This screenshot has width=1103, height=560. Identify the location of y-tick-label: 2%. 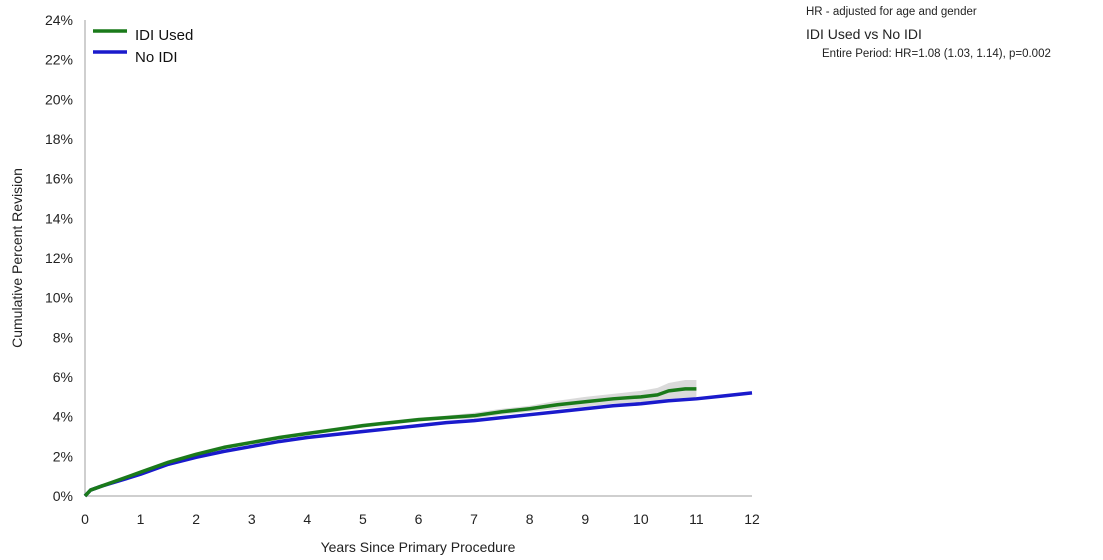
(63, 456).